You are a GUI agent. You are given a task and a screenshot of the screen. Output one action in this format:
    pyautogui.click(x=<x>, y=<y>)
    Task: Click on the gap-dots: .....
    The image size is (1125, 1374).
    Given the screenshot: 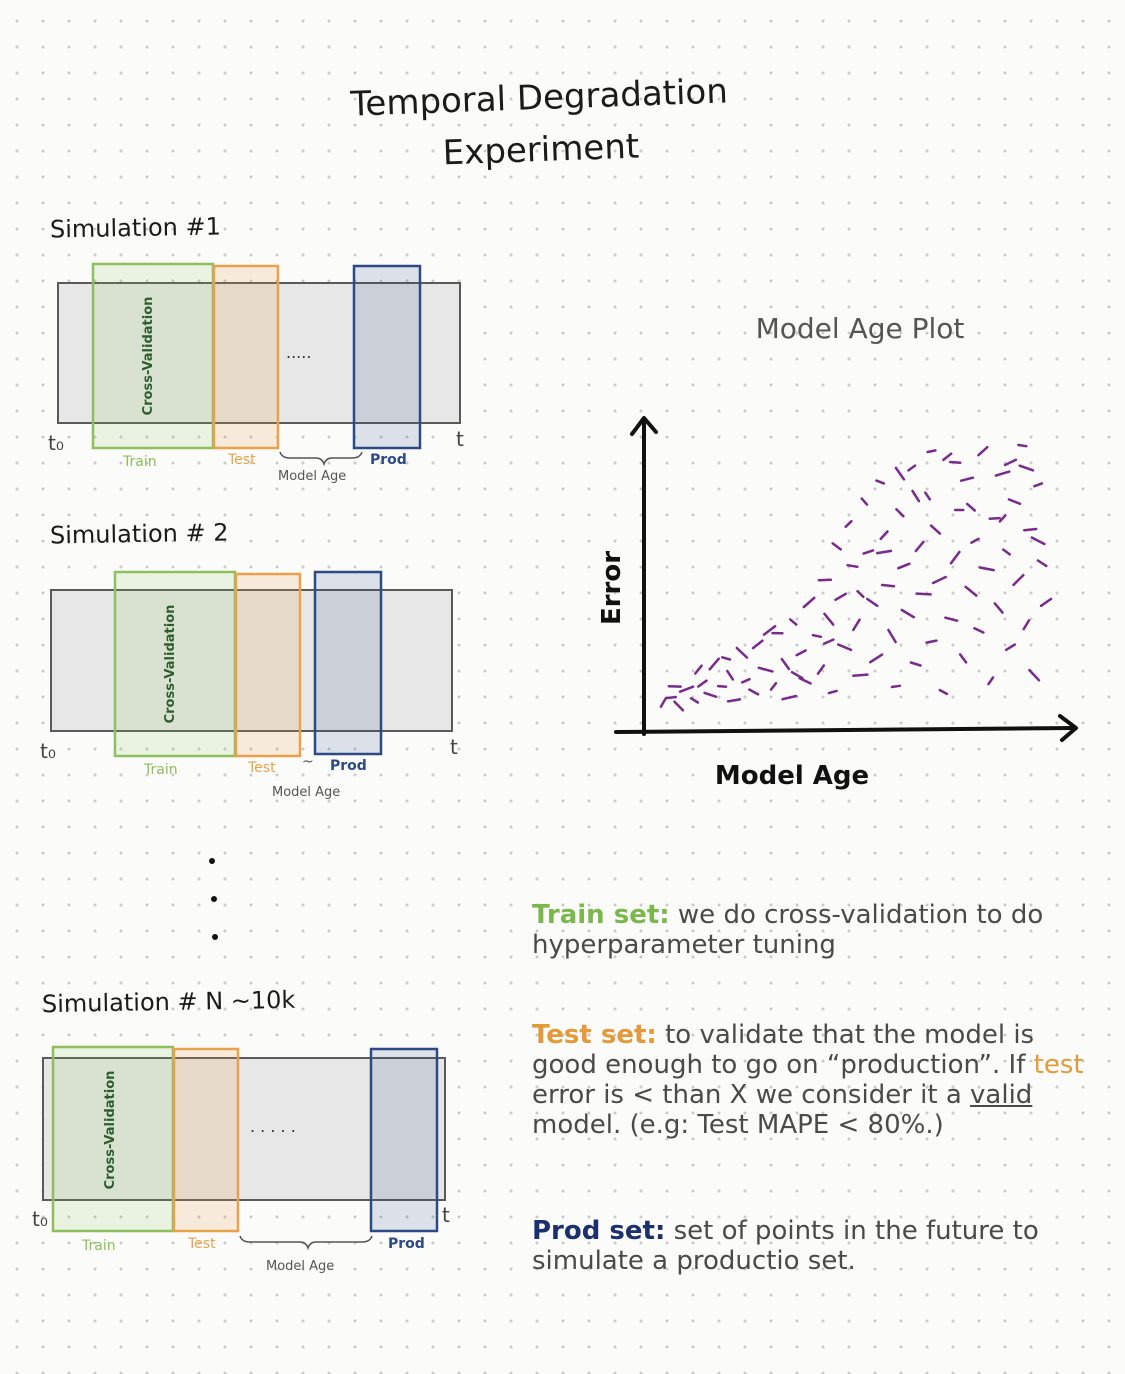 What is the action you would take?
    pyautogui.click(x=298, y=352)
    